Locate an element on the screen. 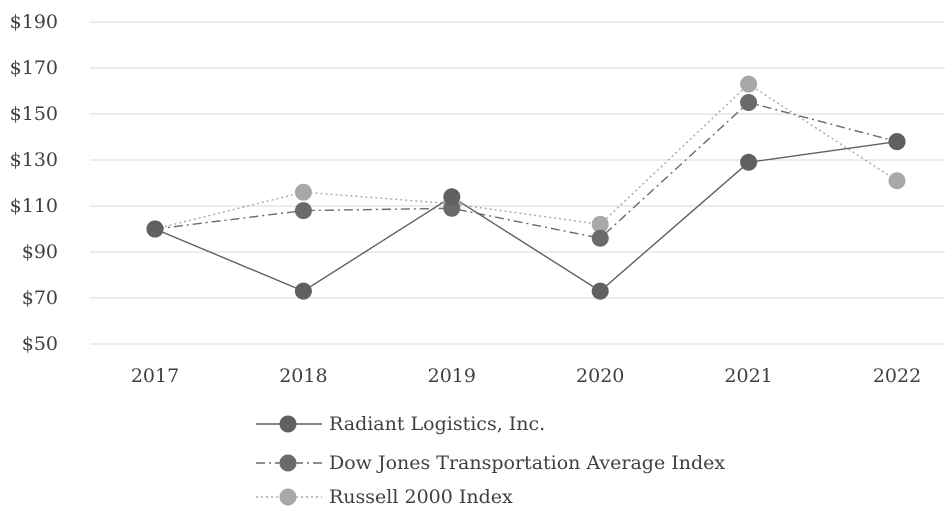  x-tick-label: 2021 is located at coordinates (748, 376).